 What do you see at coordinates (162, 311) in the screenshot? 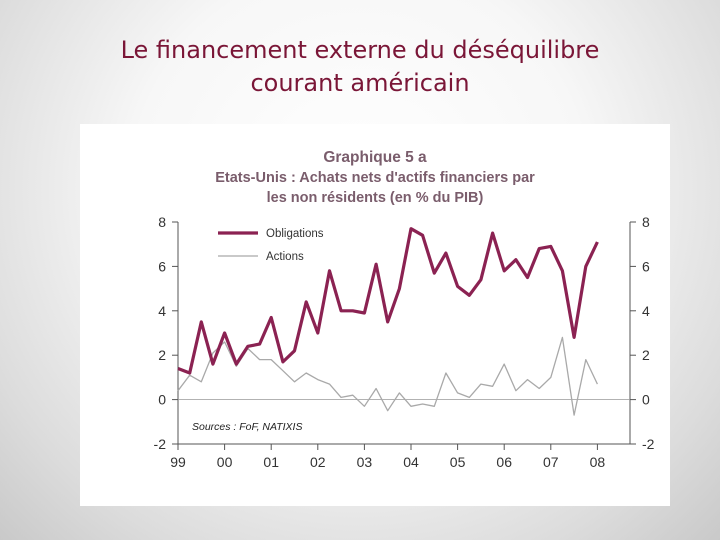
I see `y-tick-label-left: 4` at bounding box center [162, 311].